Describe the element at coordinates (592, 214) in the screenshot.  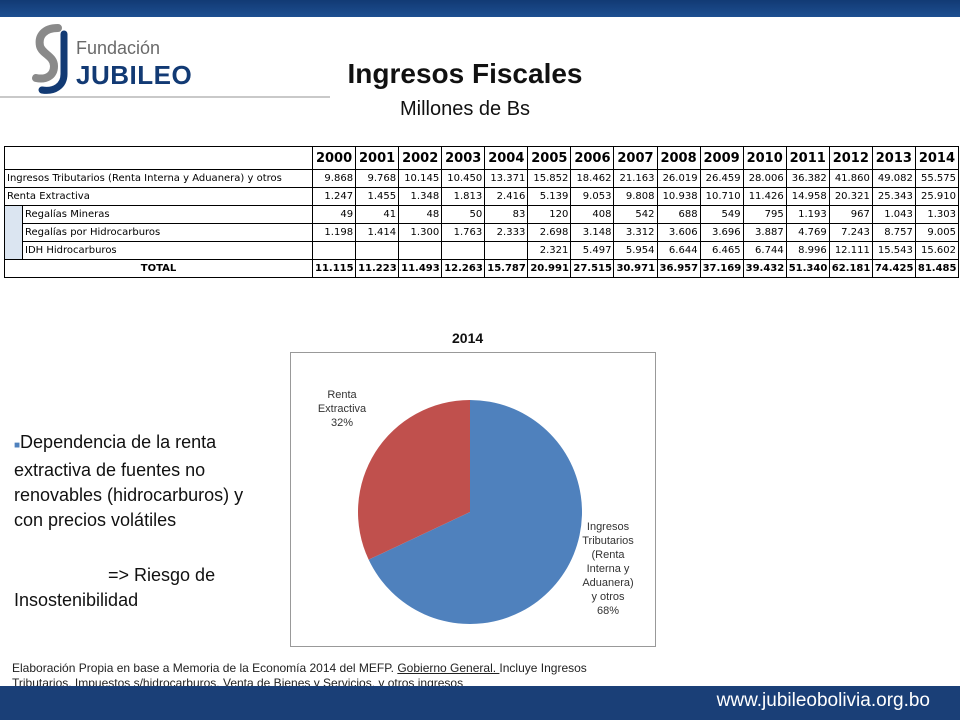
I see `table-cell: 408` at that location.